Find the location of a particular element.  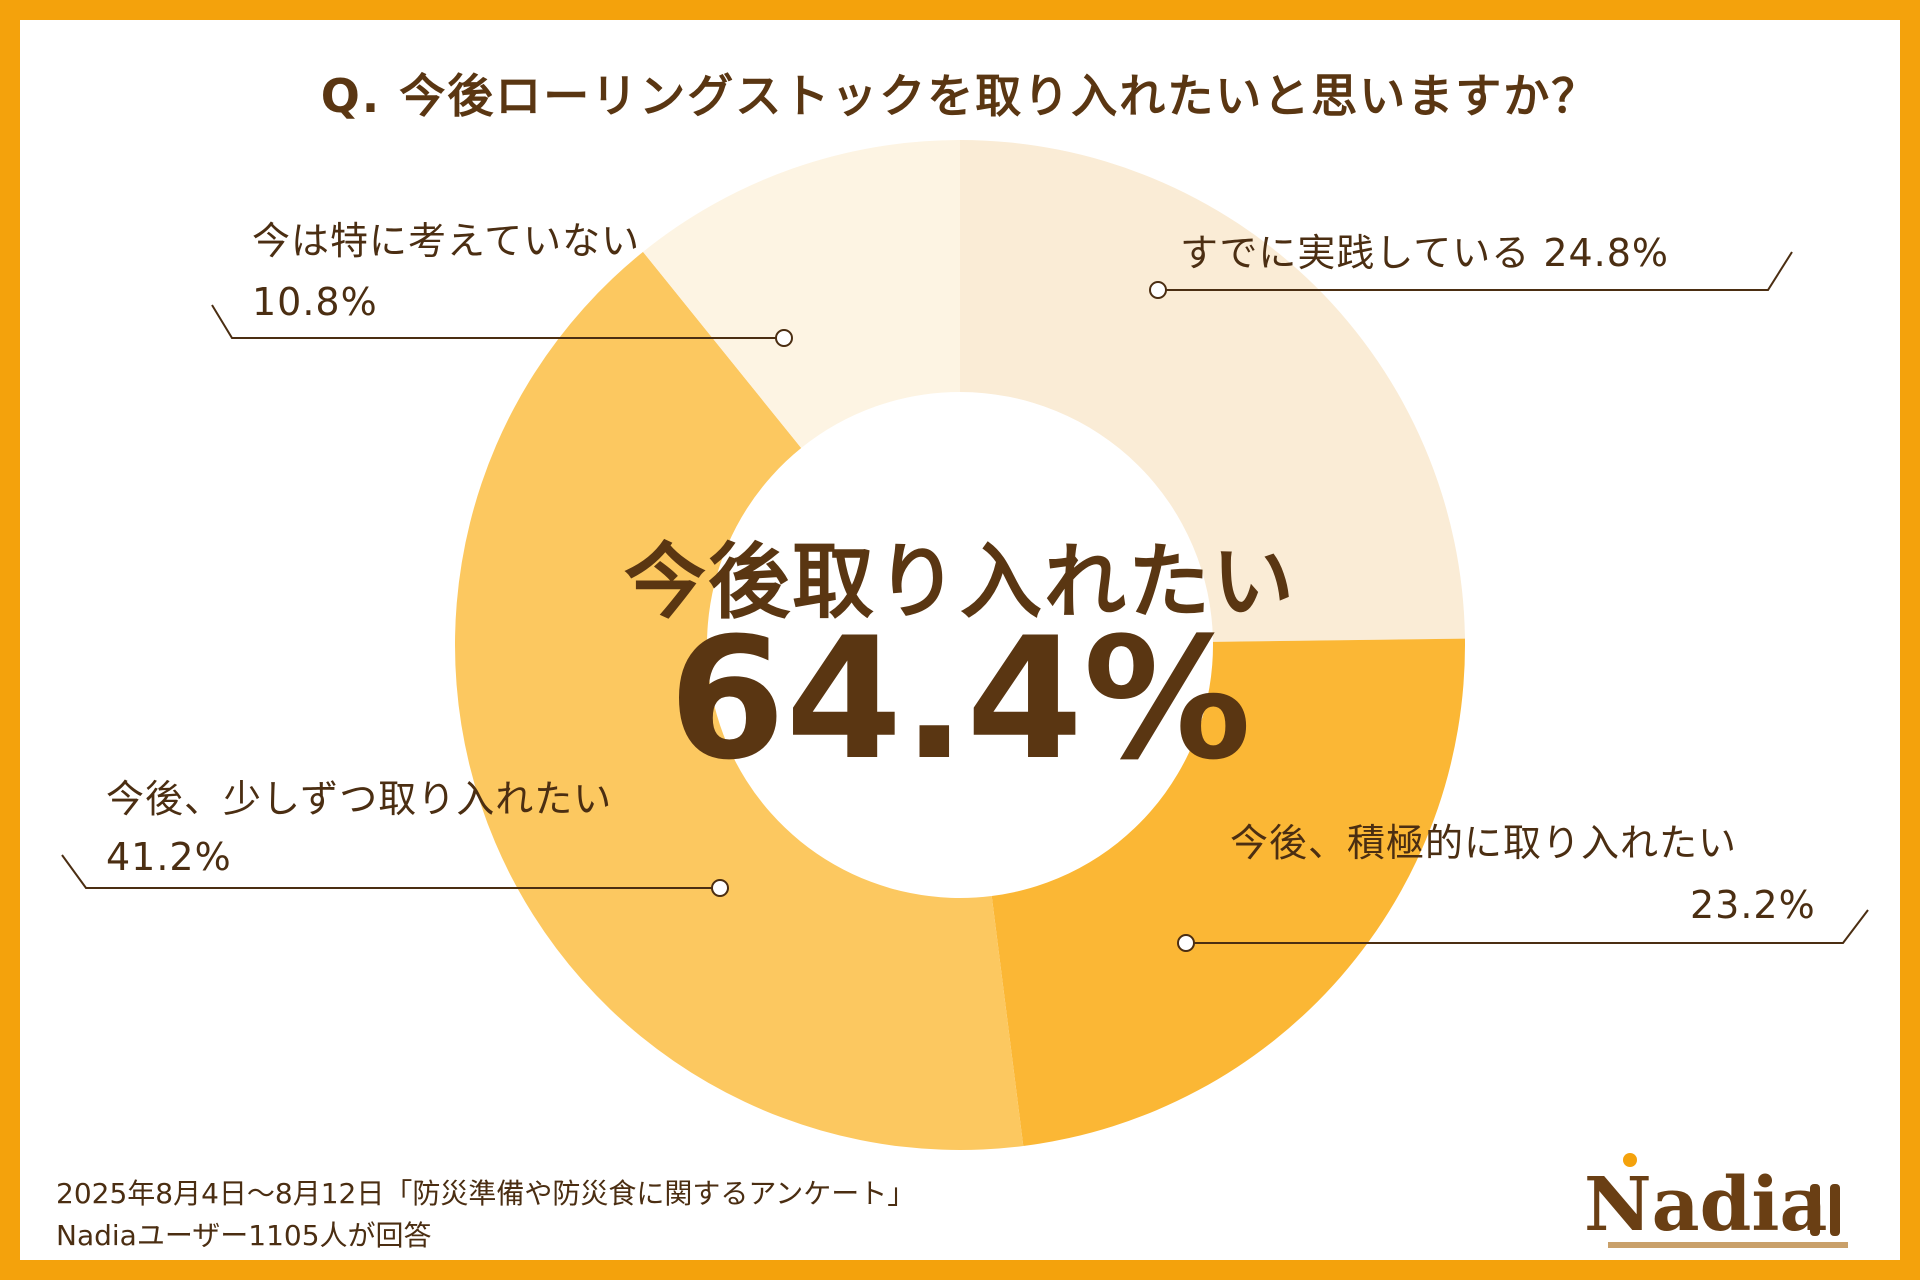

leader-gradual-dot is located at coordinates (720, 888).